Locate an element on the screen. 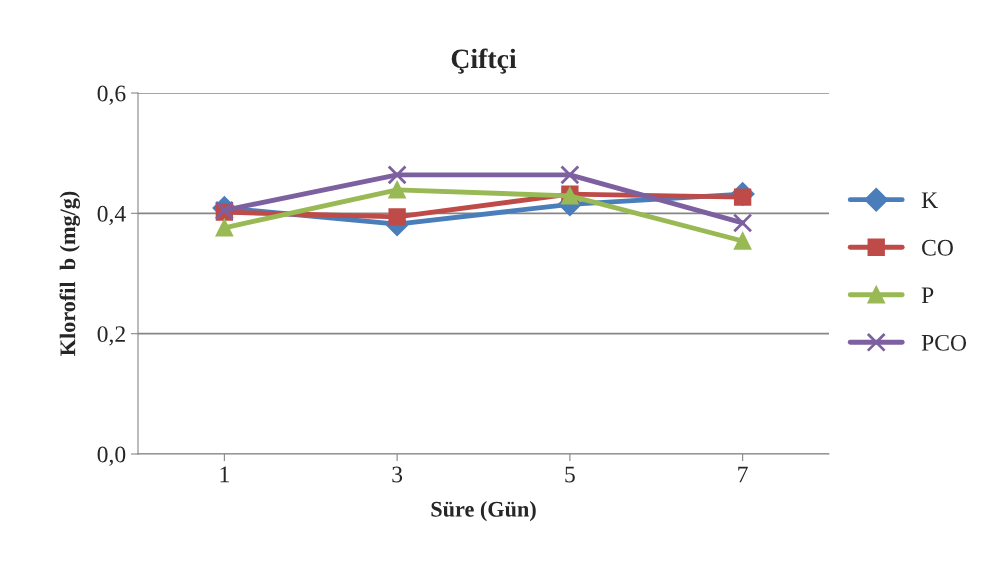 The image size is (1007, 578). chart-title: Çiftçi is located at coordinates (484, 61).